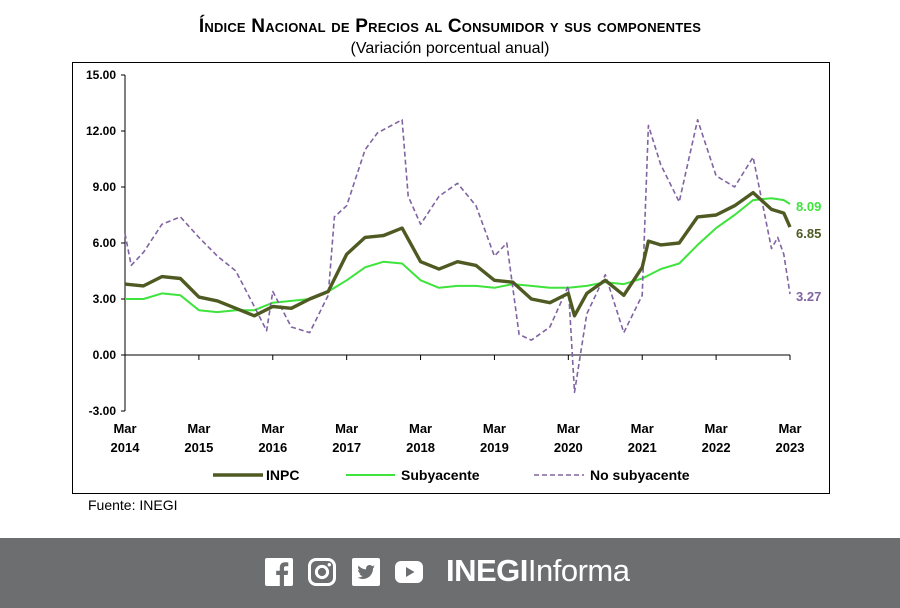  I want to click on x-tick-year: 2018, so click(420, 447).